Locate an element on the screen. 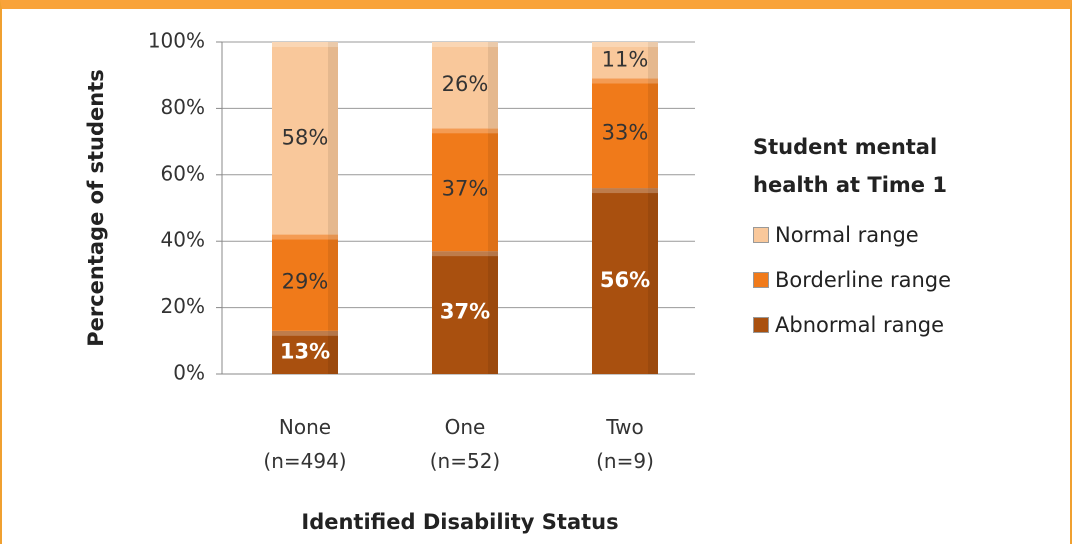 This screenshot has width=1072, height=544. x-axis-title: Identified Disability Status is located at coordinates (460, 522).